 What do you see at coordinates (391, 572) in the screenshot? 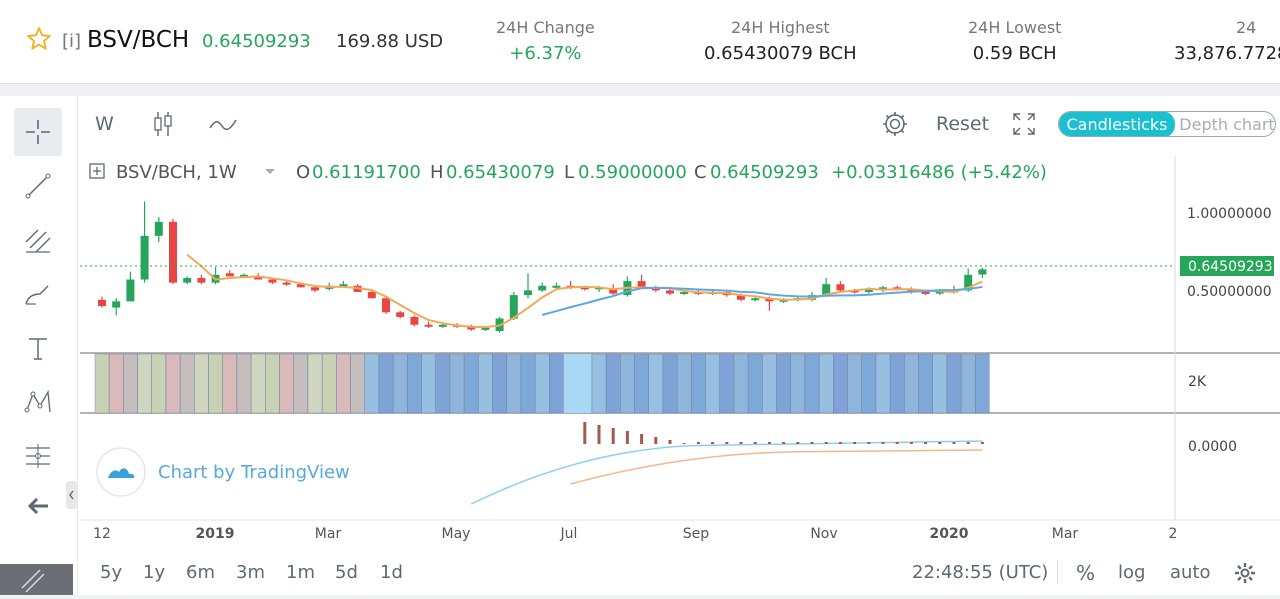
I see `range-1d-button: 1d` at bounding box center [391, 572].